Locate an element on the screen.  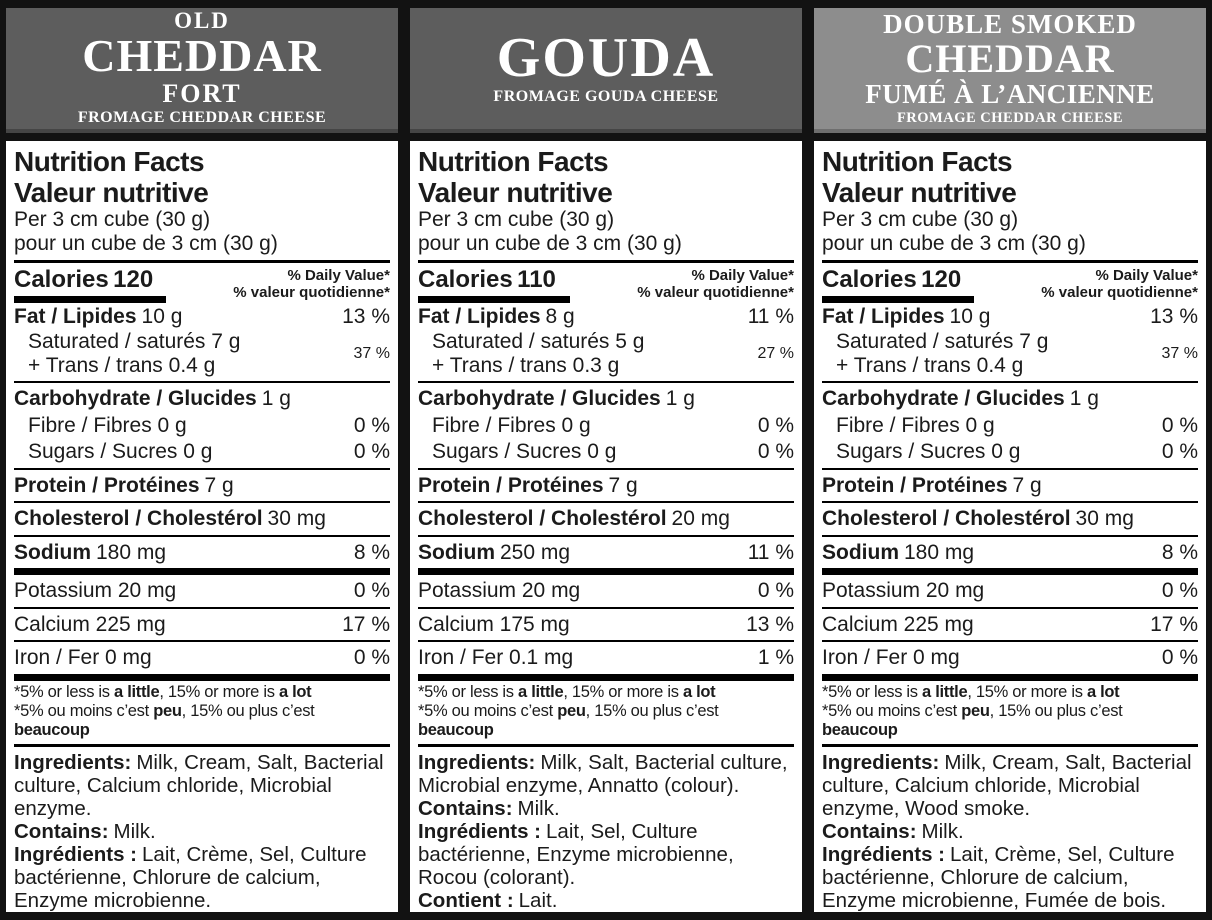
saturated-trans-dv: 27 % is located at coordinates (775, 353).